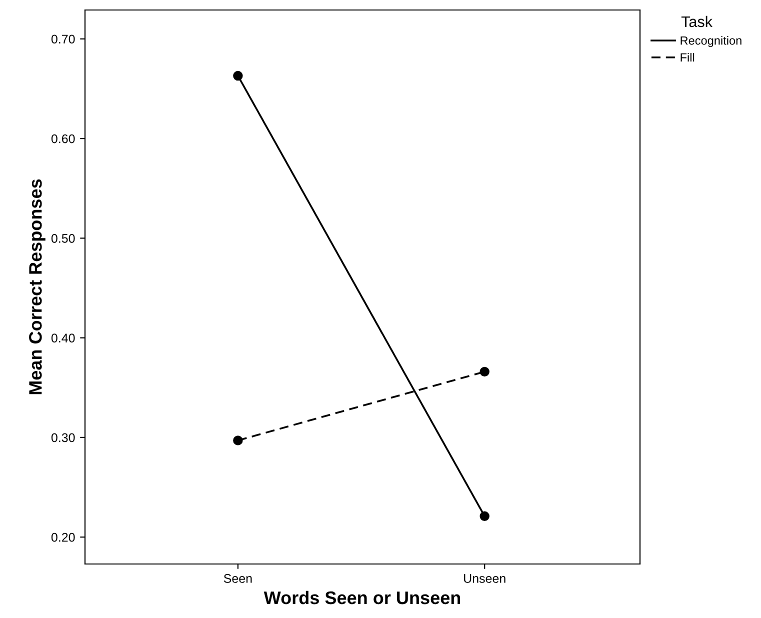 This screenshot has width=761, height=618. What do you see at coordinates (63, 39) in the screenshot?
I see `y-tick-label: 0.70` at bounding box center [63, 39].